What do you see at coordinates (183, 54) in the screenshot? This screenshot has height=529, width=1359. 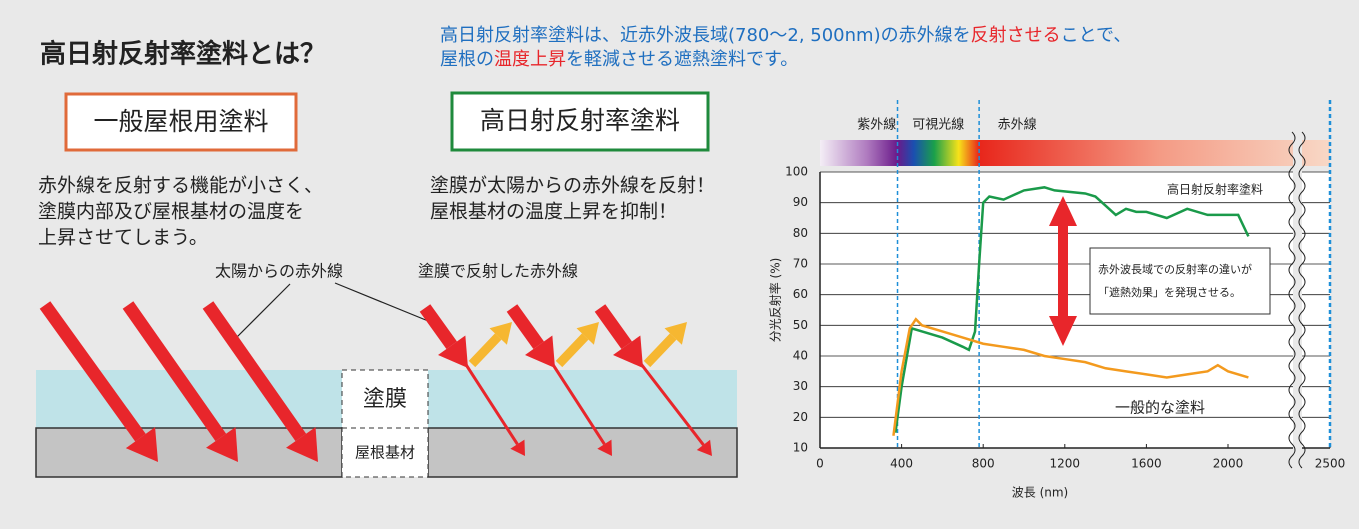 I see `title: 高日射反射率塗料とは？` at bounding box center [183, 54].